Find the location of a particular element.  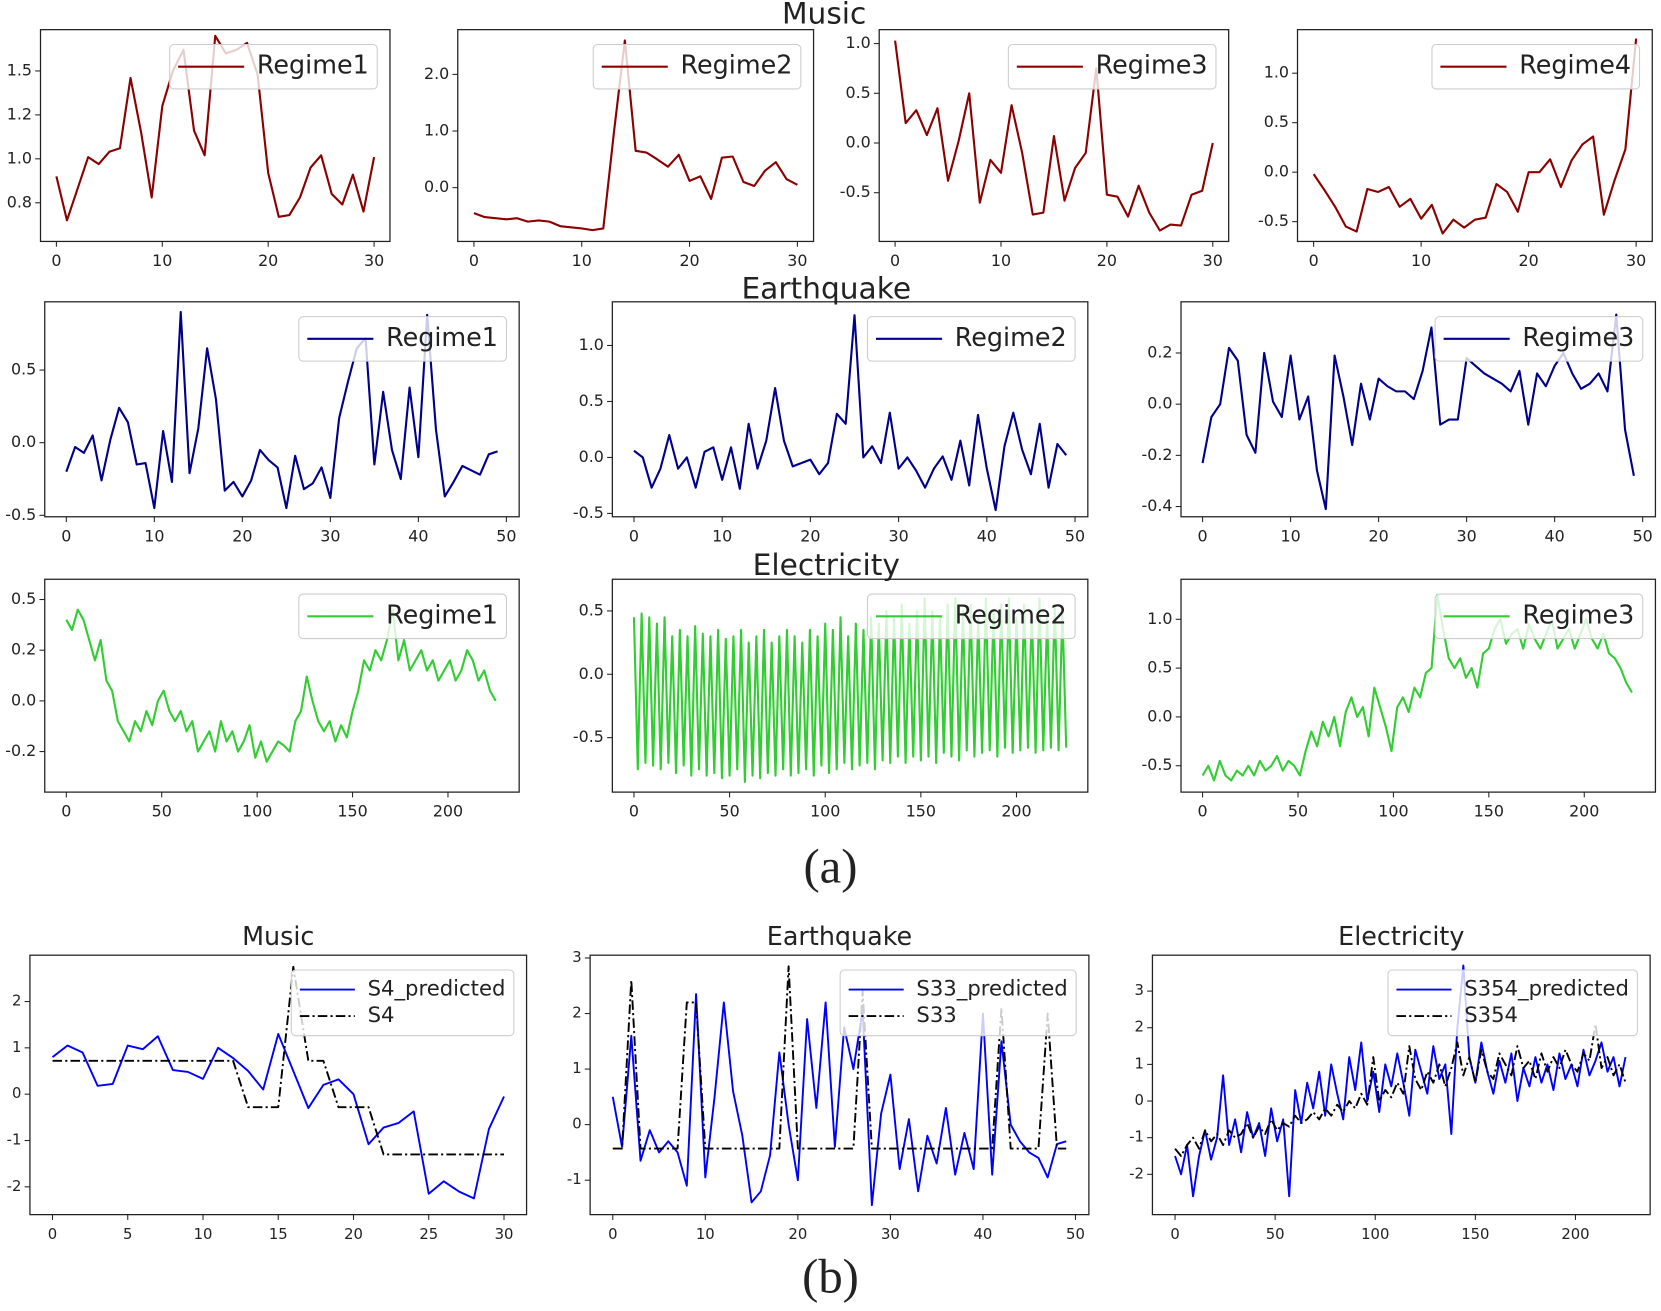

subplot-title: Earthquake is located at coordinates (839, 936).